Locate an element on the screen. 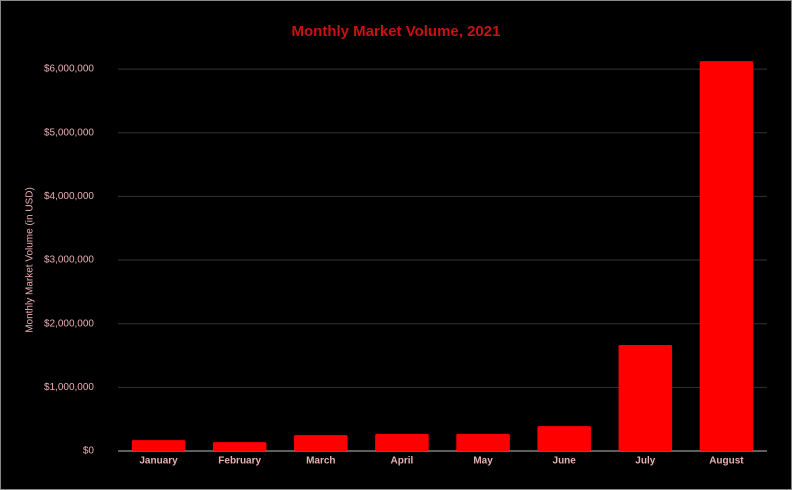 Image resolution: width=792 pixels, height=490 pixels. x-tick-label: August is located at coordinates (726, 461).